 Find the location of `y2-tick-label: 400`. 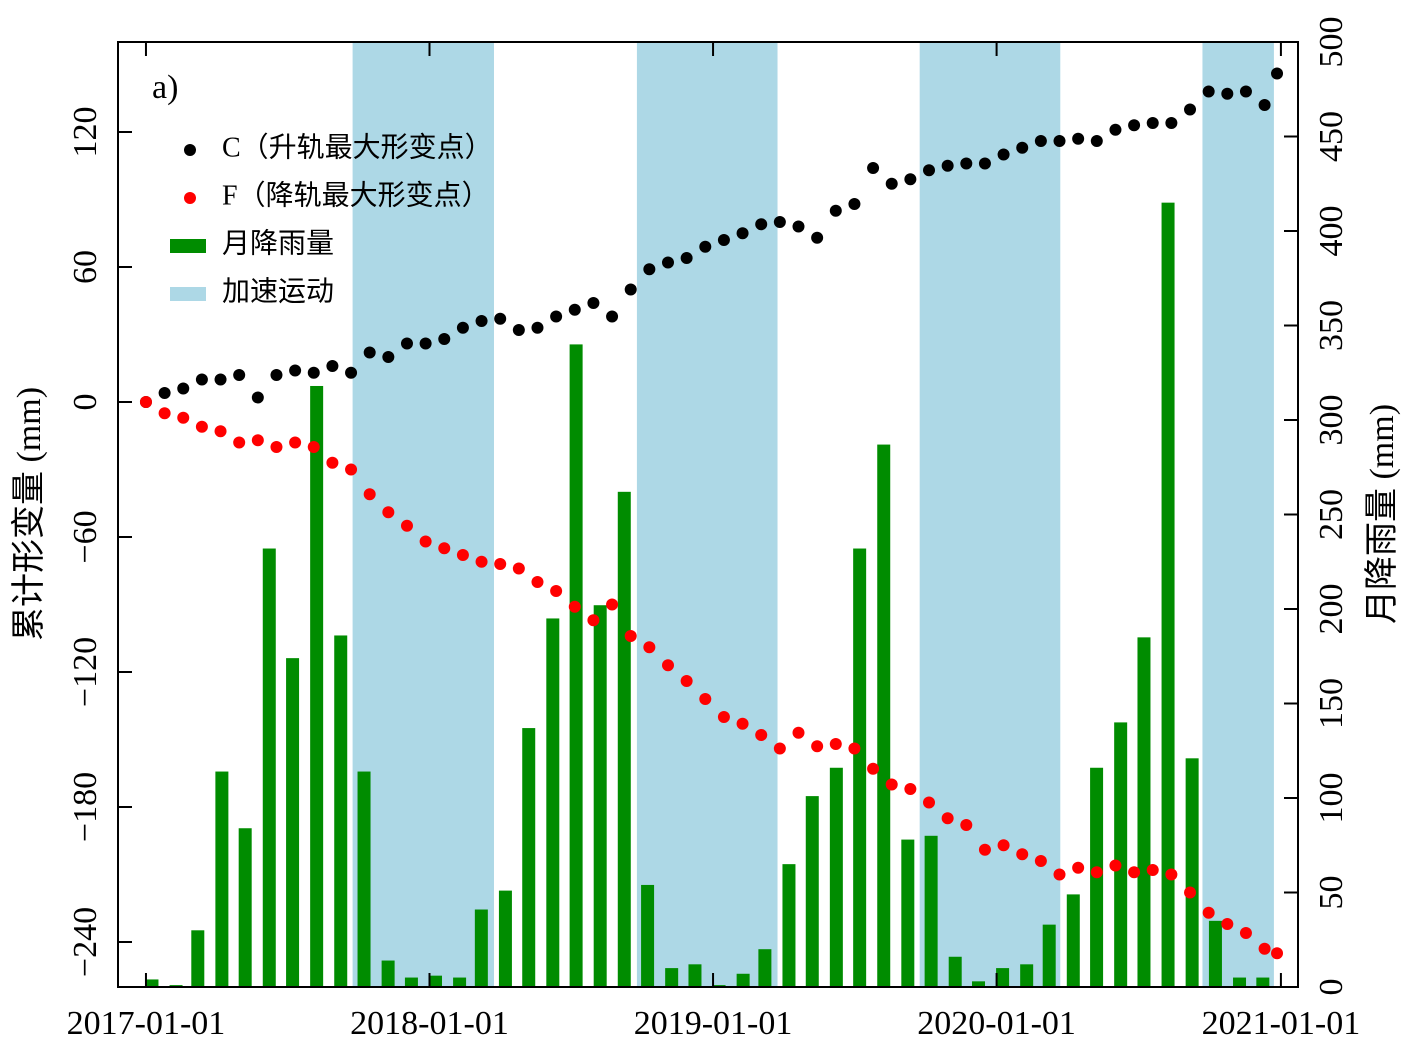

y2-tick-label: 400 is located at coordinates (1331, 231).